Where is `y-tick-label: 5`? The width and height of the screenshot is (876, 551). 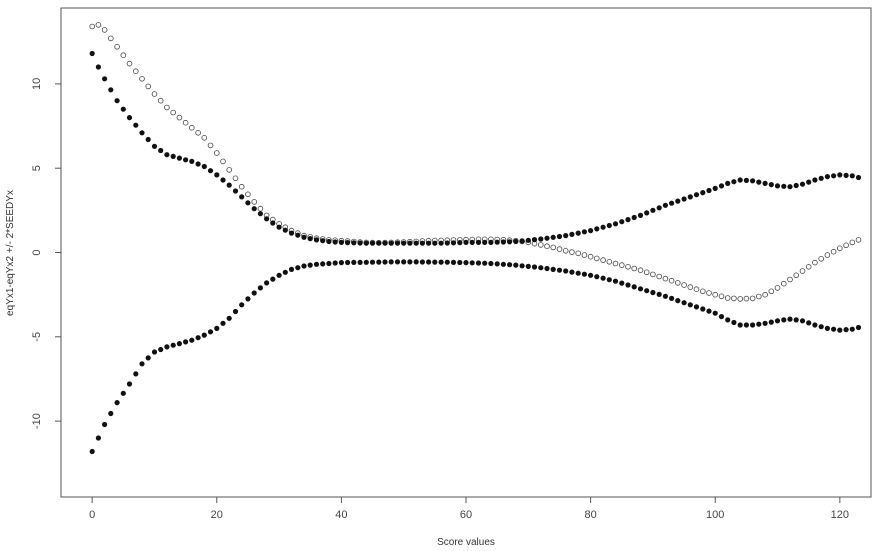
y-tick-label: 5 is located at coordinates (37, 168).